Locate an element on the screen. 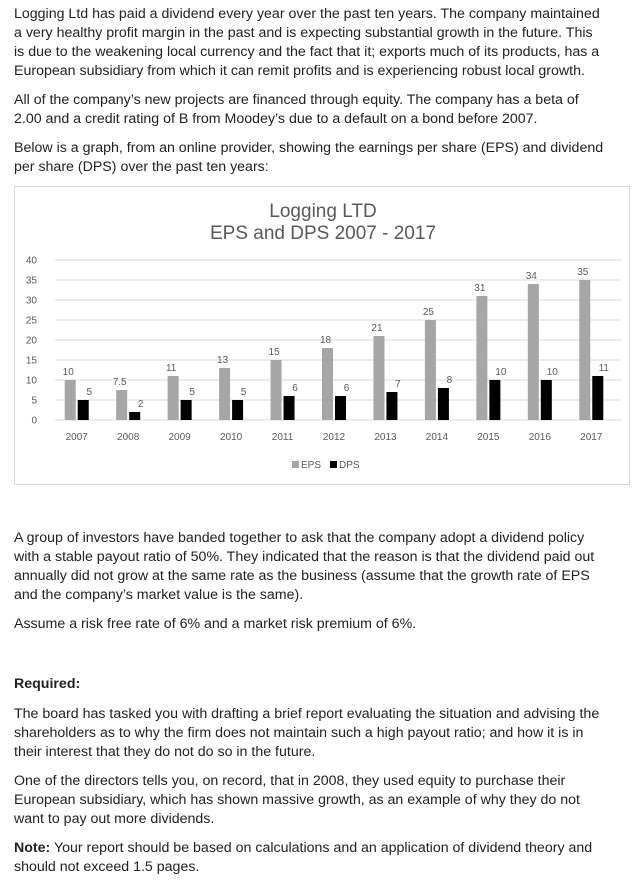 This screenshot has height=891, width=634. y-tick-label: 30 is located at coordinates (32, 301).